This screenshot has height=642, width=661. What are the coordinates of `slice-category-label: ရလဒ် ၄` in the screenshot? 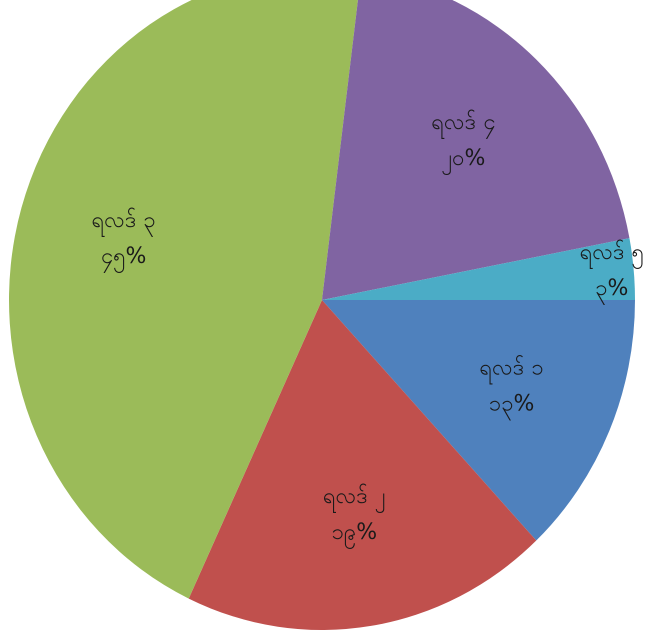 It's located at (463, 124).